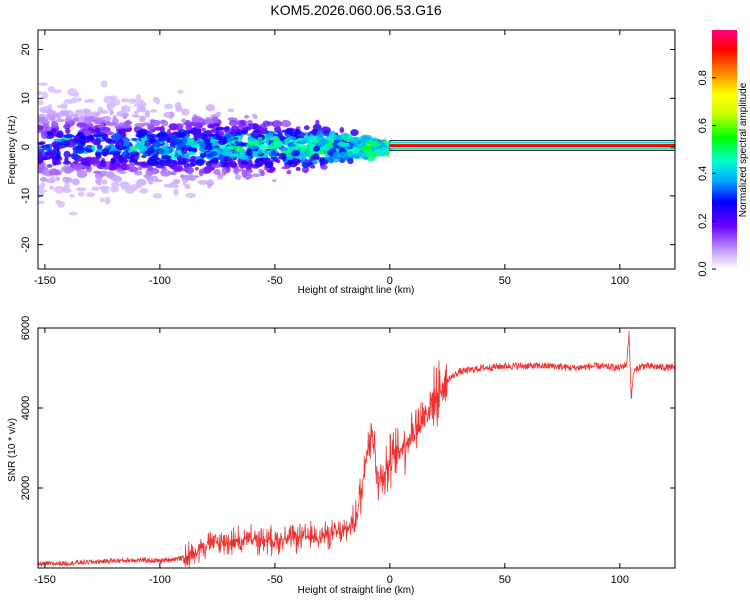  I want to click on x-tick-label: -50, so click(275, 580).